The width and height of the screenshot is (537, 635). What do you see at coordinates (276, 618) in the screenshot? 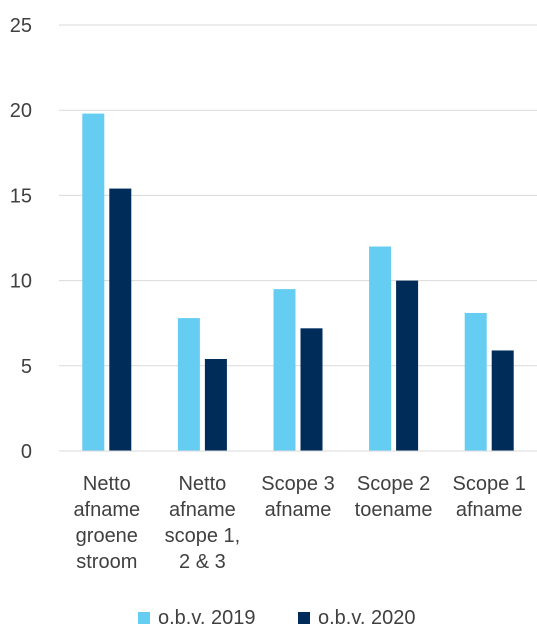
I see `legend: o.b.v. 2019 o.b.v. 2020` at bounding box center [276, 618].